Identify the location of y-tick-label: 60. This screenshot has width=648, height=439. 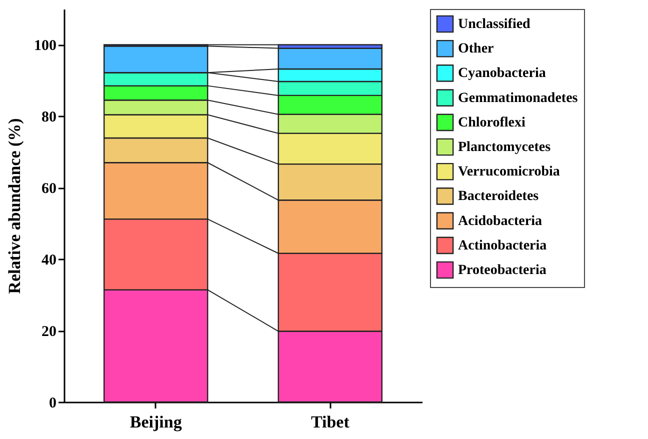
(49, 189).